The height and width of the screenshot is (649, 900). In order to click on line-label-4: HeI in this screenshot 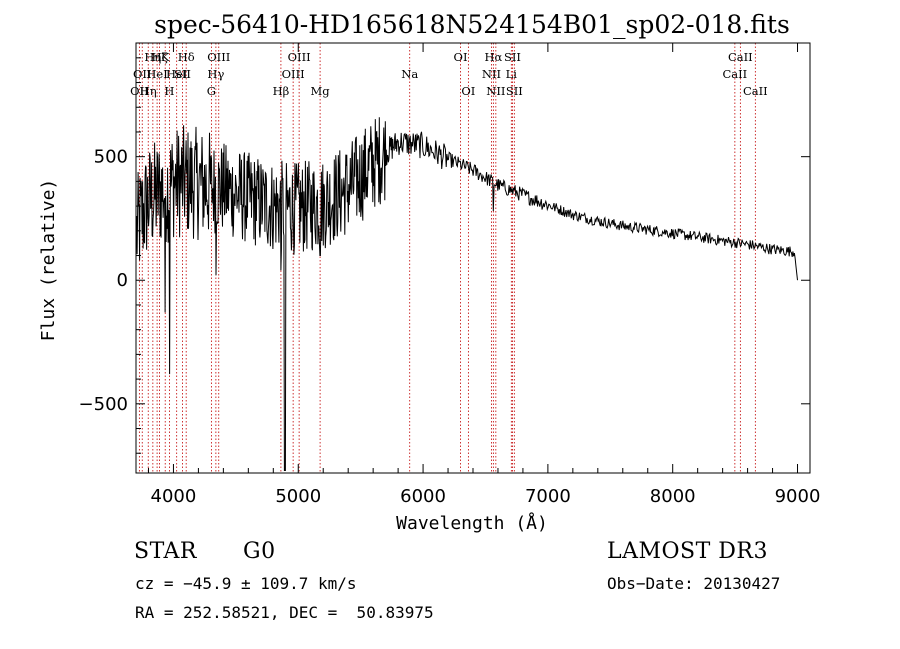, I will do `click(156, 74)`.